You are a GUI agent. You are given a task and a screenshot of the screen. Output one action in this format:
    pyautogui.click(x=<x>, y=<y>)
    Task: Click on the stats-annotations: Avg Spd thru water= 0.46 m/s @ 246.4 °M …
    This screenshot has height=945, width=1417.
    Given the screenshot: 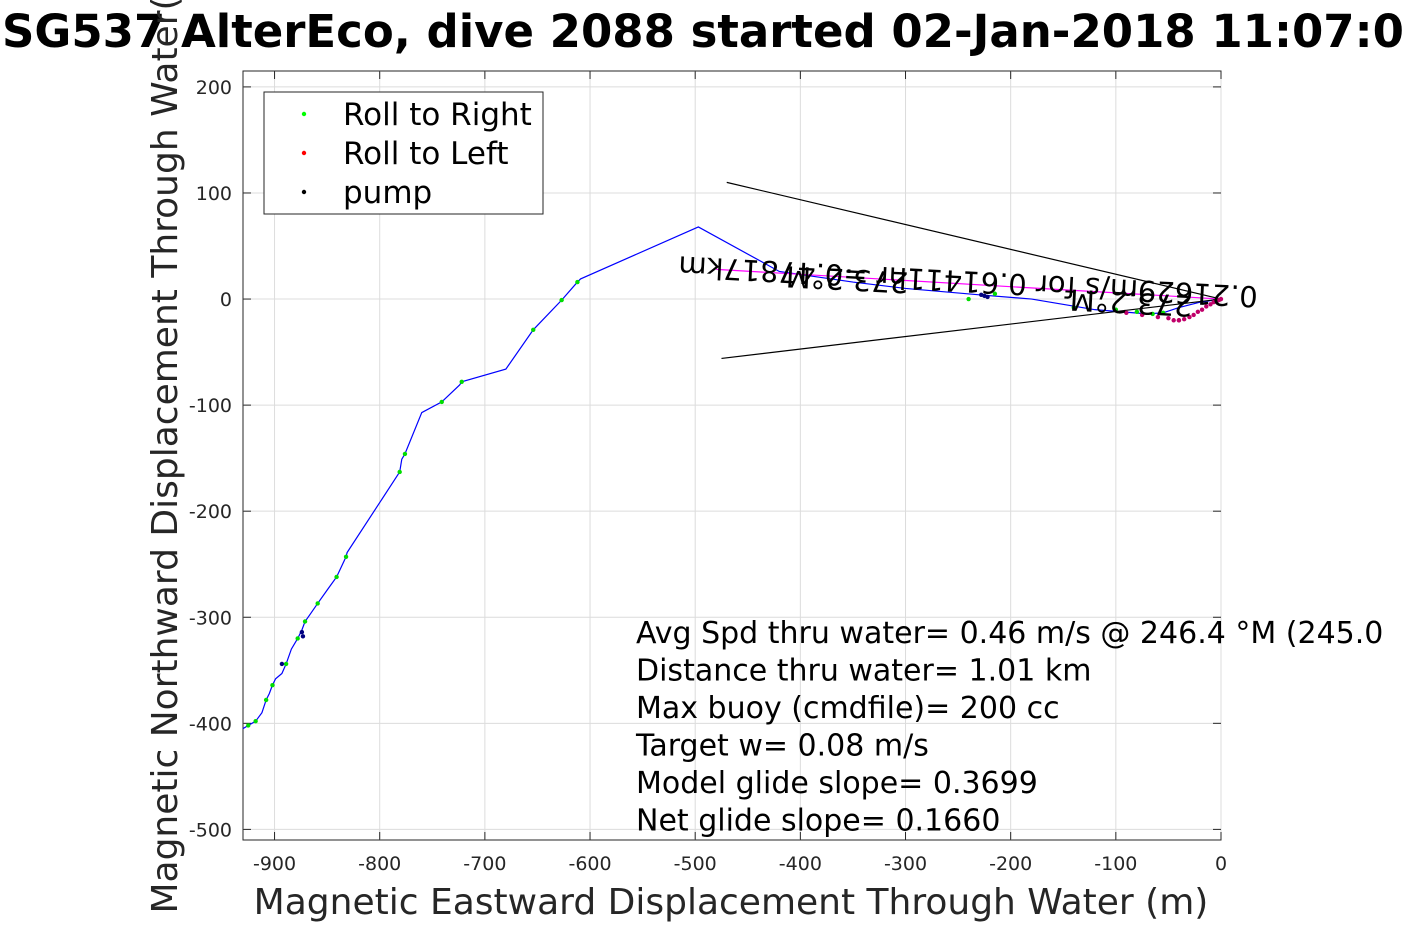 What is the action you would take?
    pyautogui.click(x=1009, y=727)
    